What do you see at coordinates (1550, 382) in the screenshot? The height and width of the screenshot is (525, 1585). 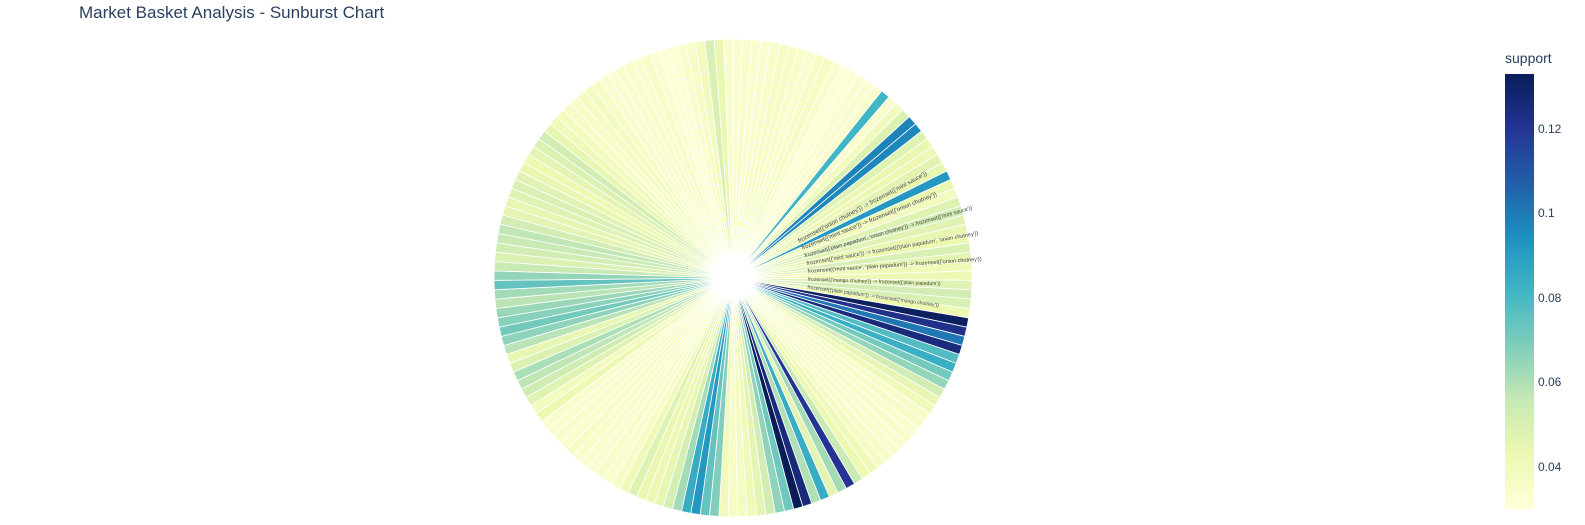 I see `colorbar-tick-label: 0.06` at bounding box center [1550, 382].